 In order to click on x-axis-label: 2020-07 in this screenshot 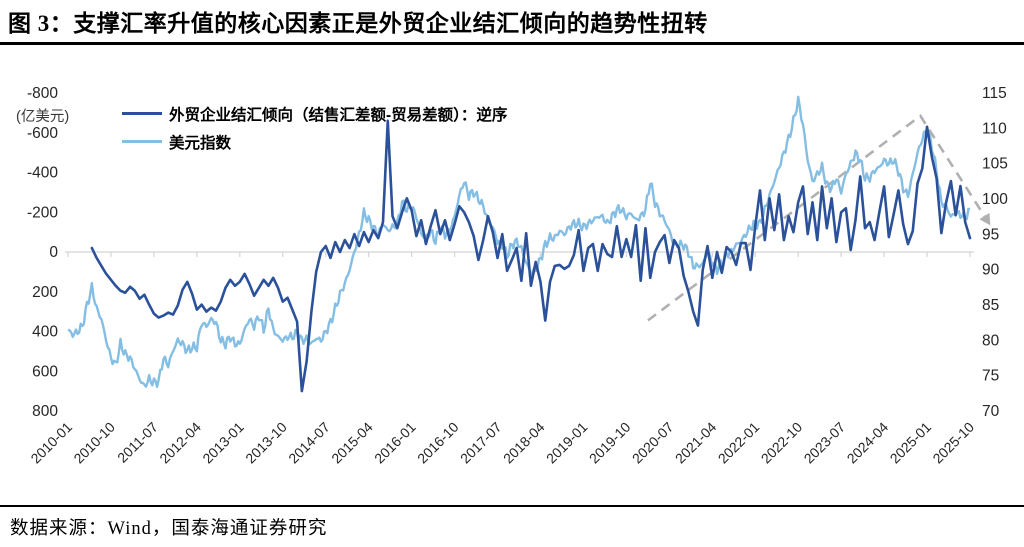, I will do `click(653, 443)`.